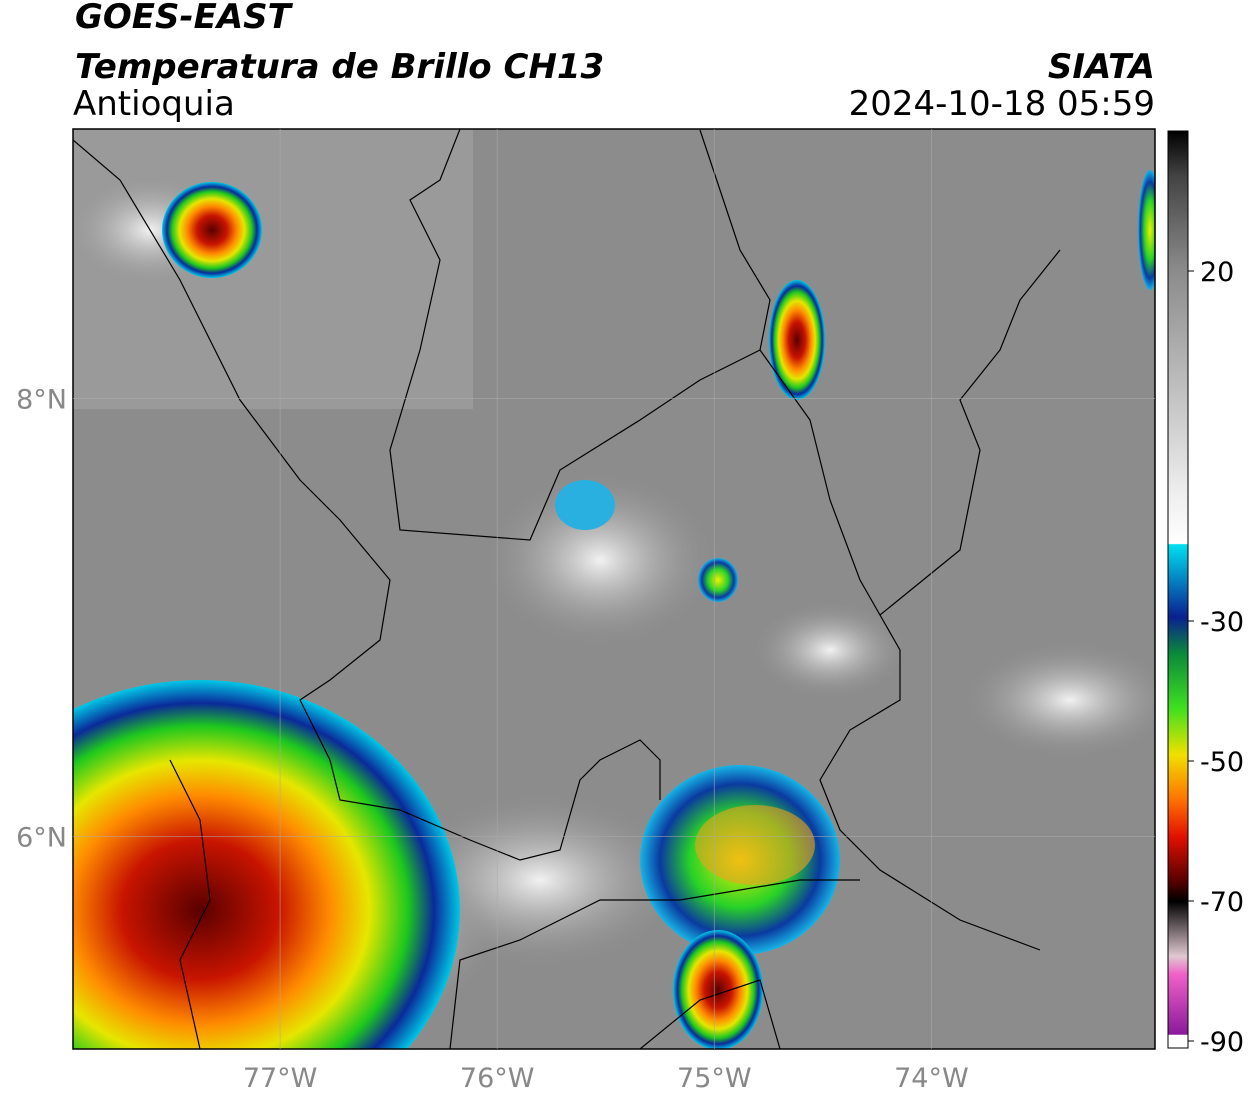 The width and height of the screenshot is (1252, 1099). I want to click on y-tick-label: 6°N, so click(41, 838).